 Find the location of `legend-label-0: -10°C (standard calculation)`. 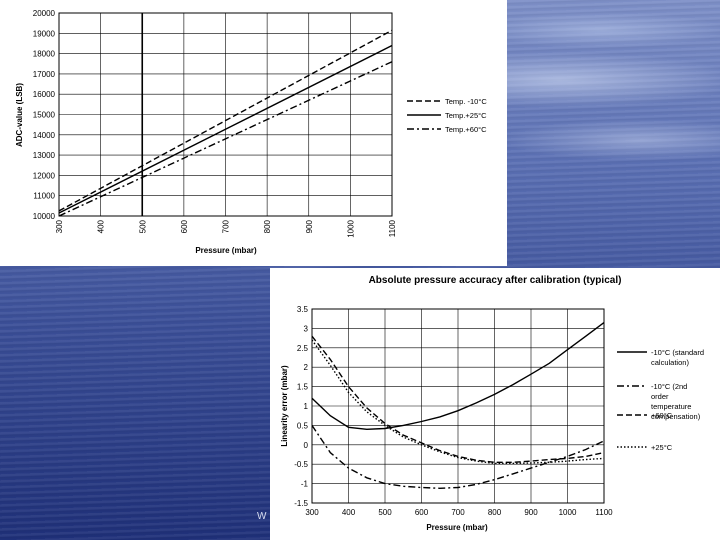

legend-label-0: -10°C (standard calculation) is located at coordinates (677, 357).